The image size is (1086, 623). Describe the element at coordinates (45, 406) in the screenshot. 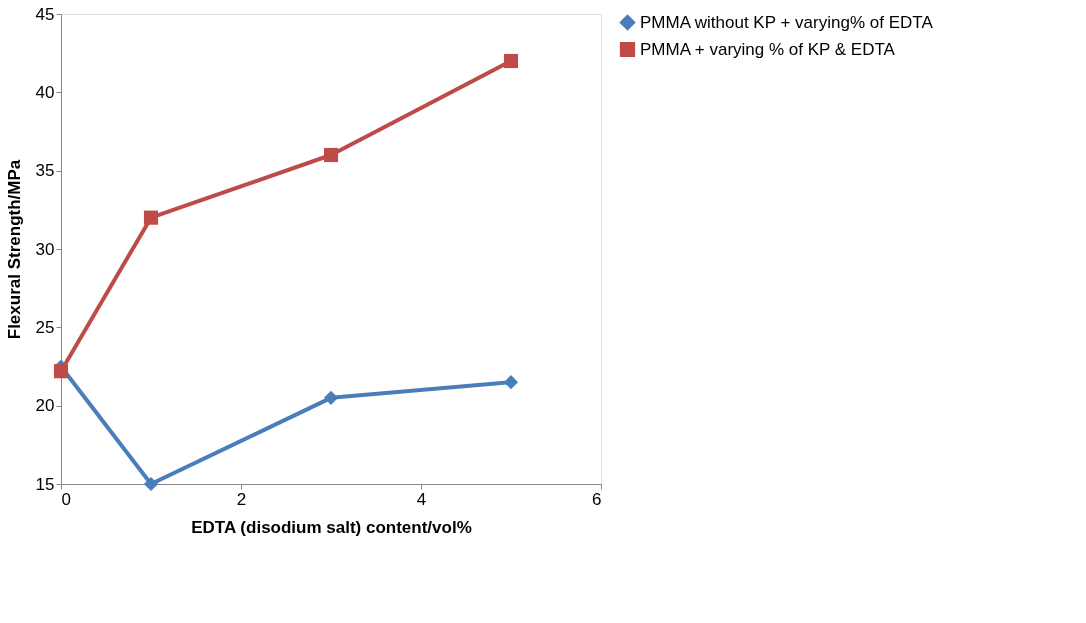

I see `y-tick-label: 20` at that location.